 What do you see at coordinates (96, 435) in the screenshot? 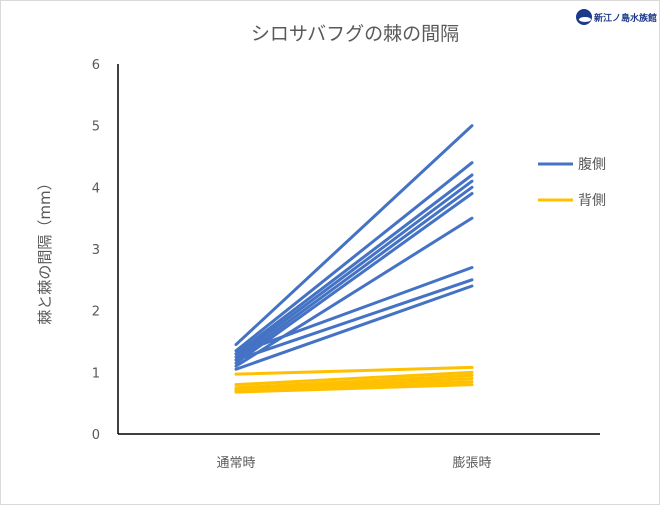
I see `y-tick-label: 0` at bounding box center [96, 435].